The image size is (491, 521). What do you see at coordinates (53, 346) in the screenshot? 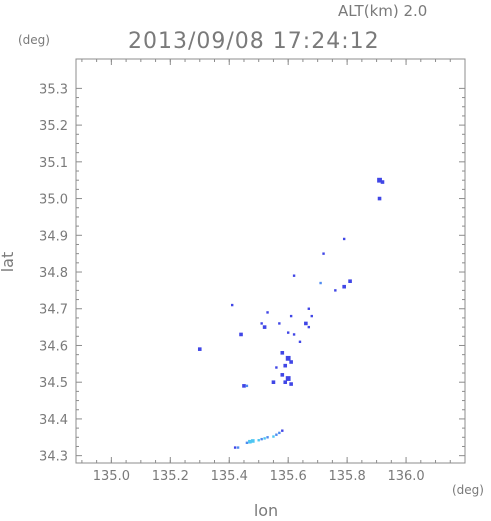
I see `y-tick-label: 34.6` at bounding box center [53, 346].